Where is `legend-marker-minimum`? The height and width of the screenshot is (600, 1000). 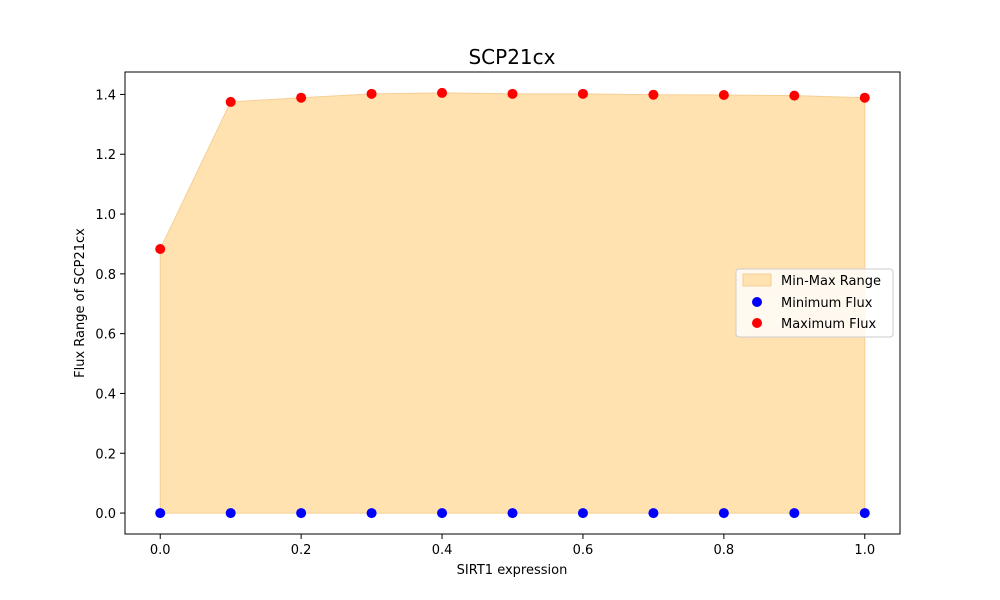 legend-marker-minimum is located at coordinates (757, 302).